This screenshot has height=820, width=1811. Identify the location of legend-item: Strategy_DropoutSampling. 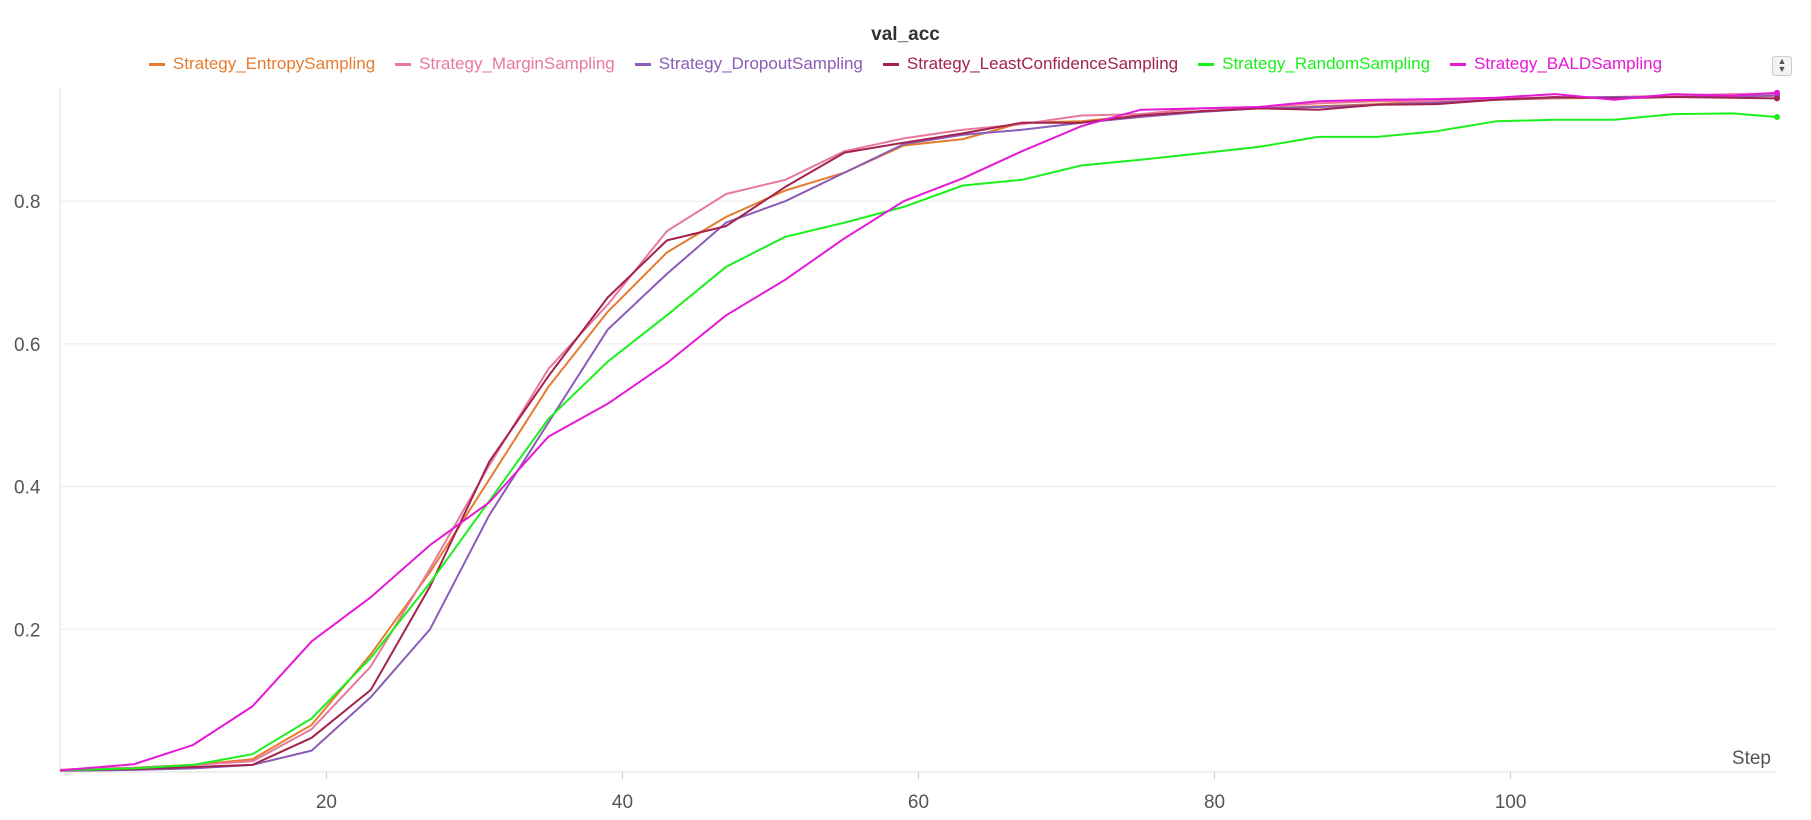
(748, 64).